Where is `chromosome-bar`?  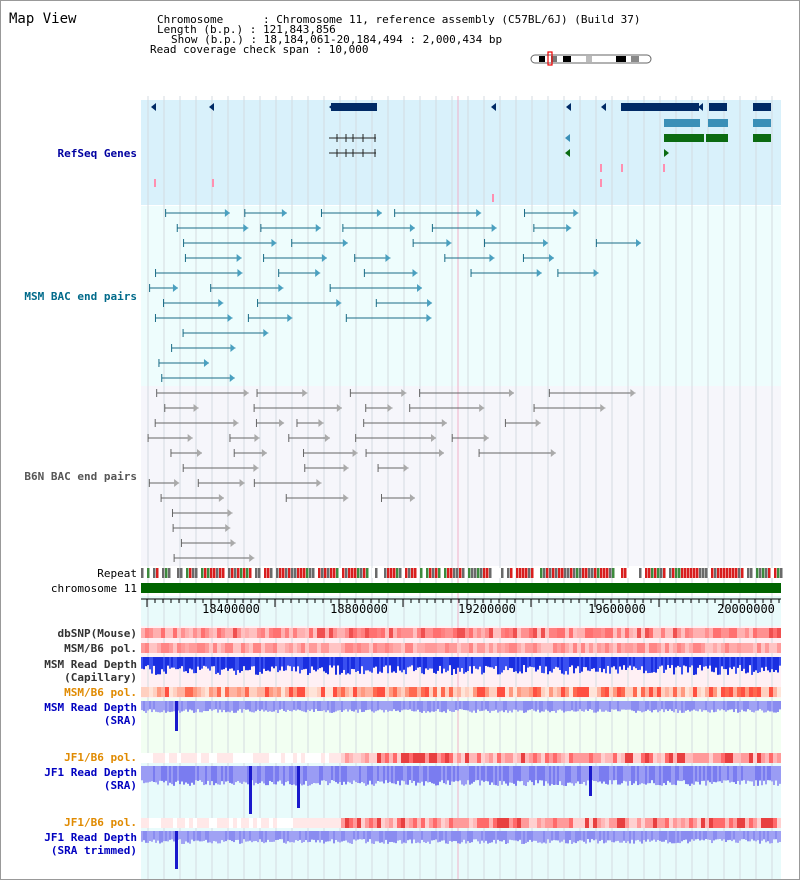 chromosome-bar is located at coordinates (461, 588).